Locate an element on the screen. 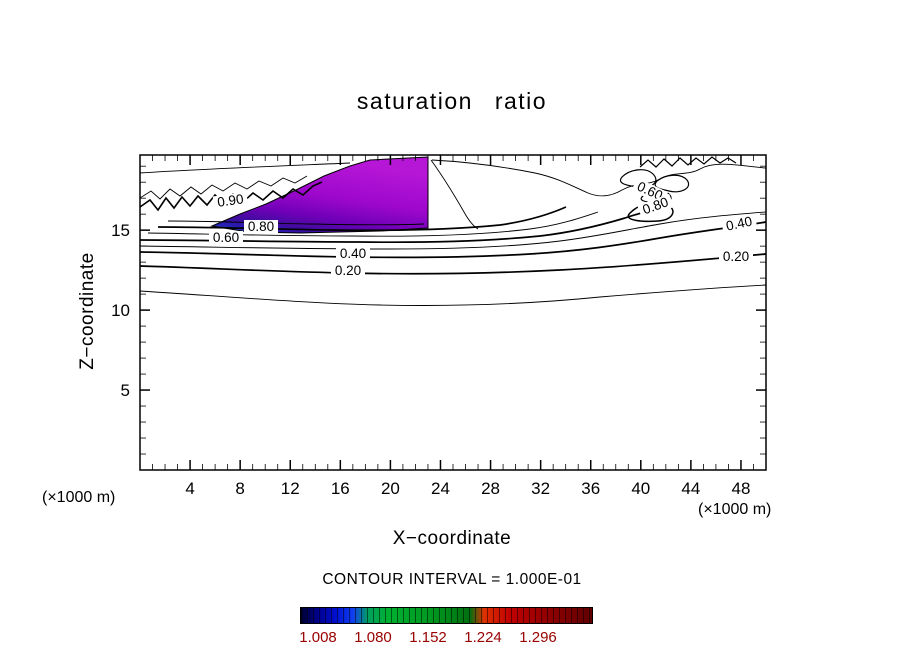 The height and width of the screenshot is (654, 904). contour-line-0.60 is located at coordinates (400, 225).